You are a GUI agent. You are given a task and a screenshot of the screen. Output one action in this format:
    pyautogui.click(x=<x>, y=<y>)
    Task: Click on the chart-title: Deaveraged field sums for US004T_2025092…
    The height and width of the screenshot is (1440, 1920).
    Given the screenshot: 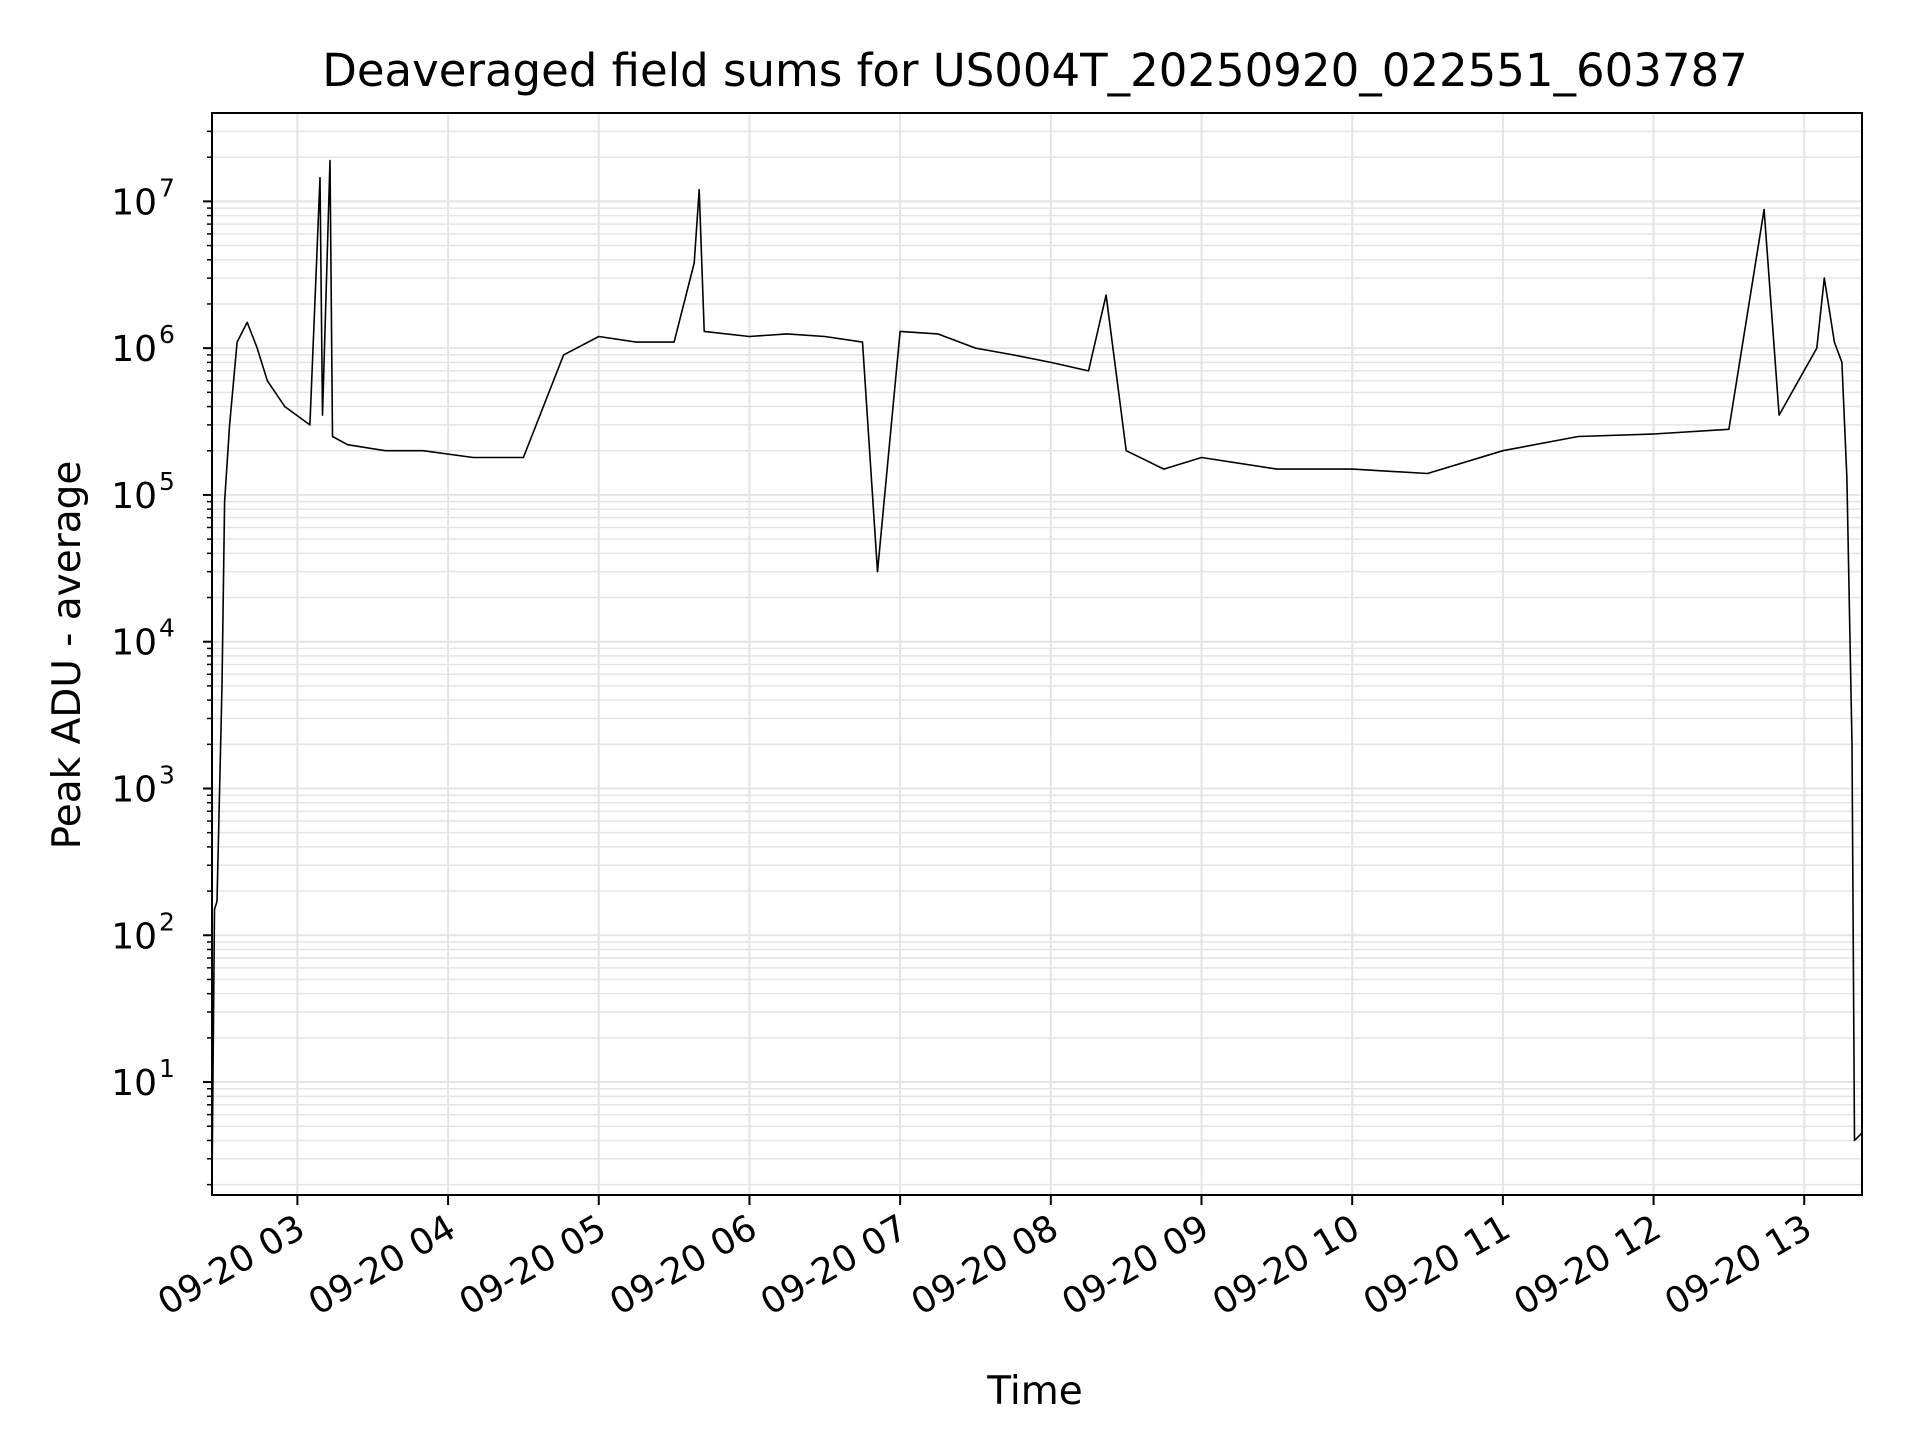 What is the action you would take?
    pyautogui.click(x=1035, y=70)
    